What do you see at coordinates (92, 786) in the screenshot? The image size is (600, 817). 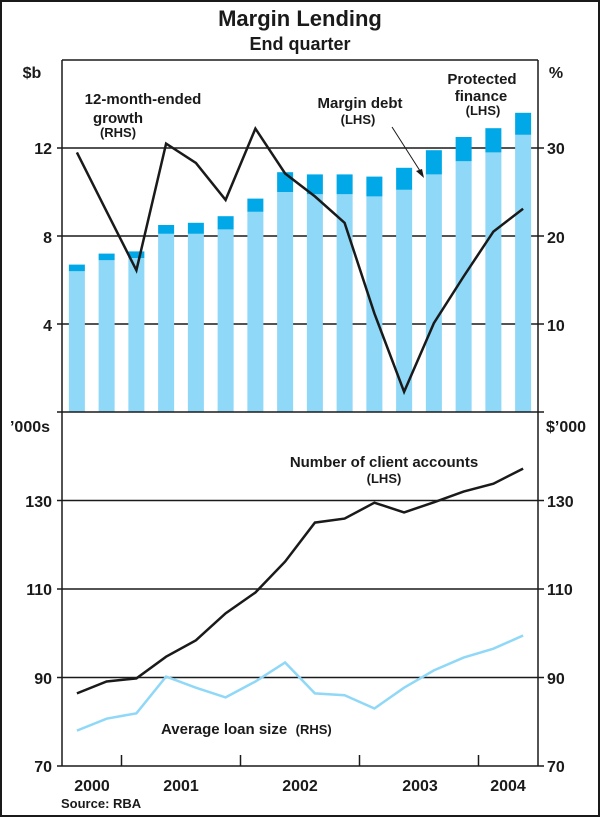 I see `x-tick-2000: 2000` at bounding box center [92, 786].